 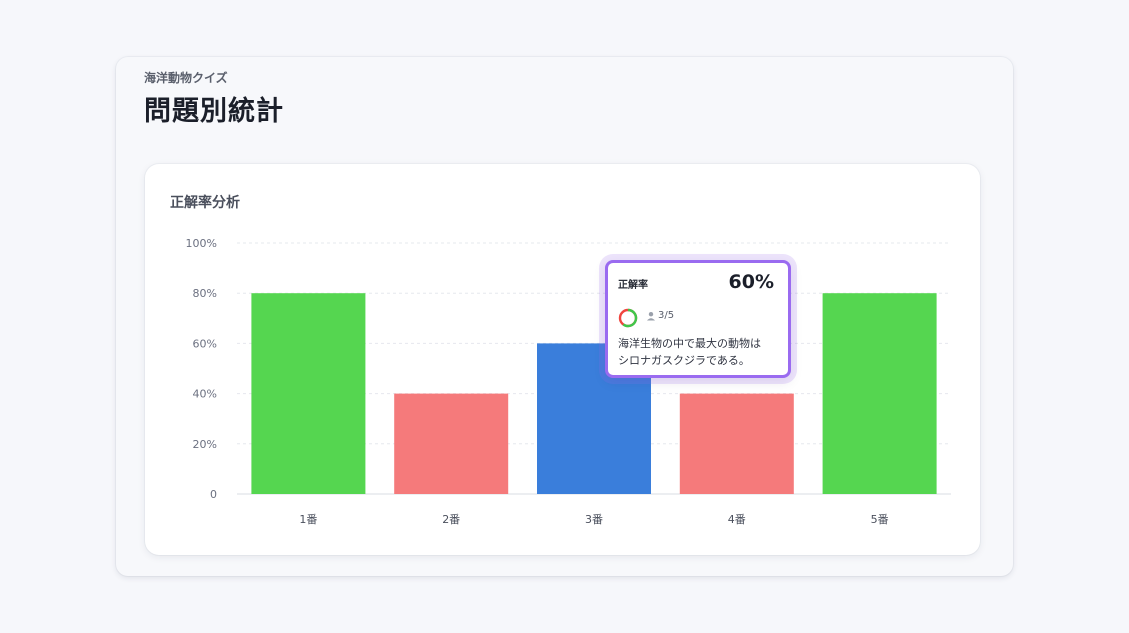 I want to click on progress-ring-icon, so click(x=628, y=318).